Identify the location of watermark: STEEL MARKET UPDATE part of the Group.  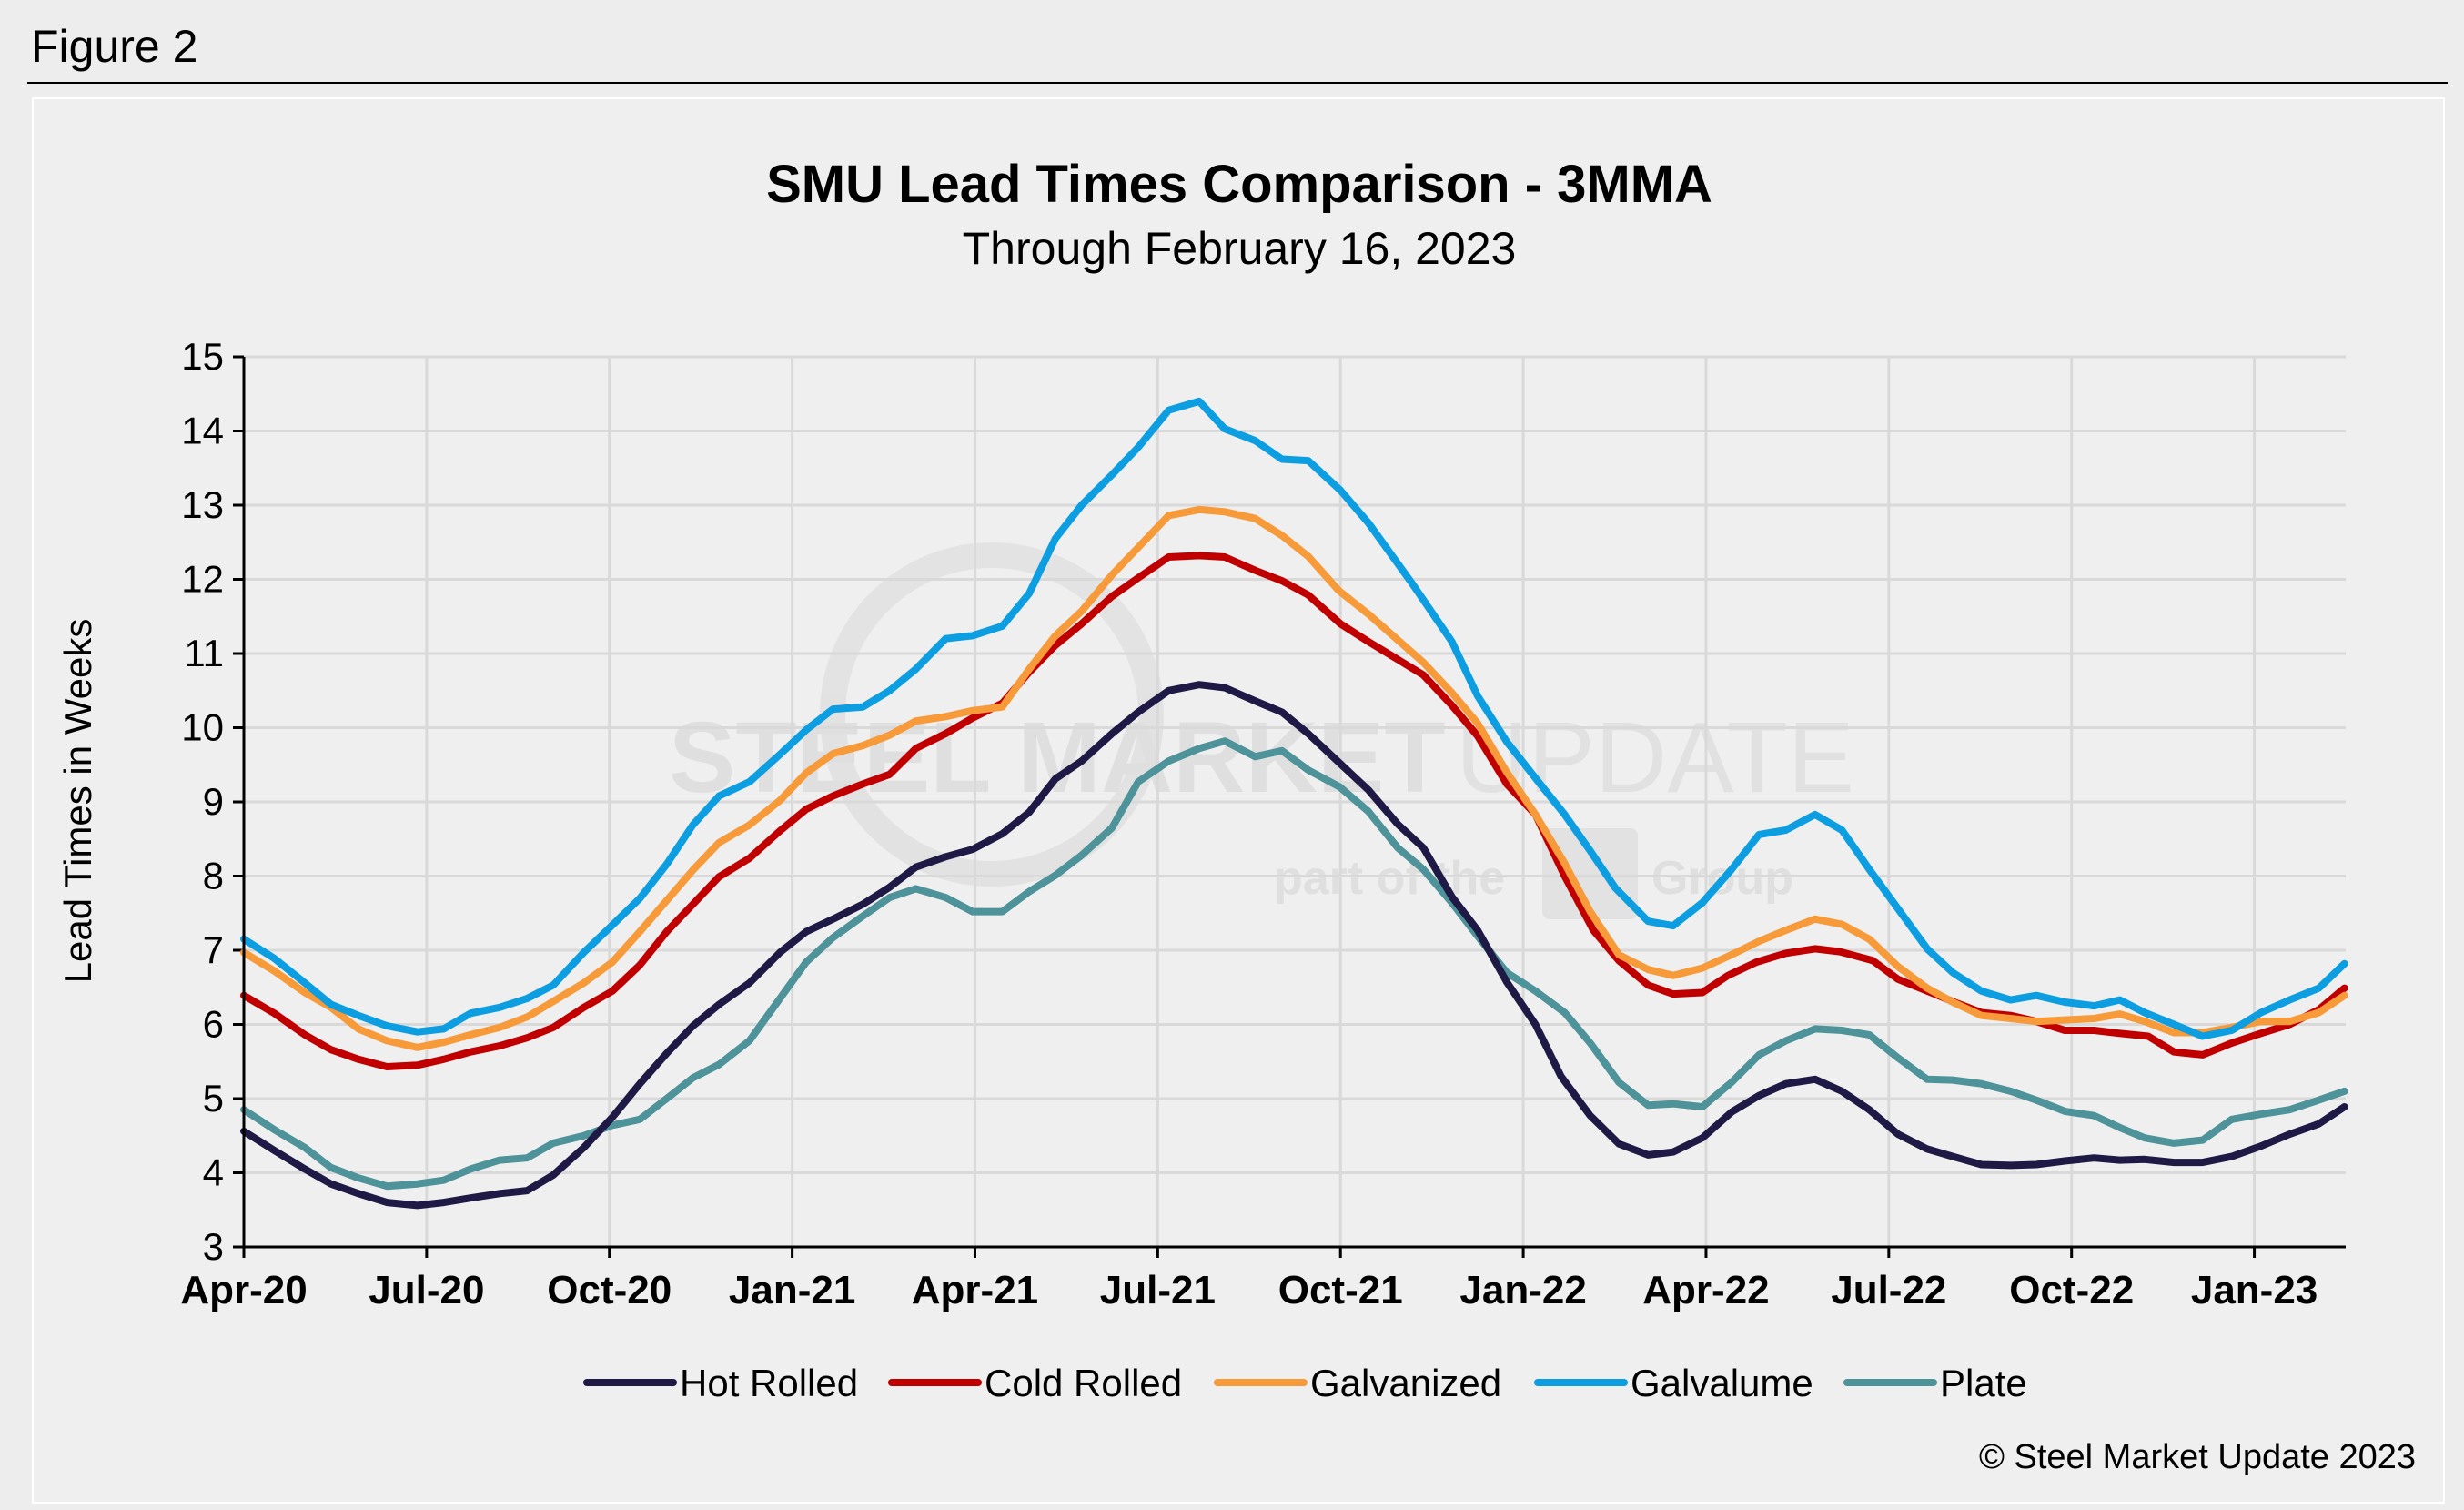
(1261, 730).